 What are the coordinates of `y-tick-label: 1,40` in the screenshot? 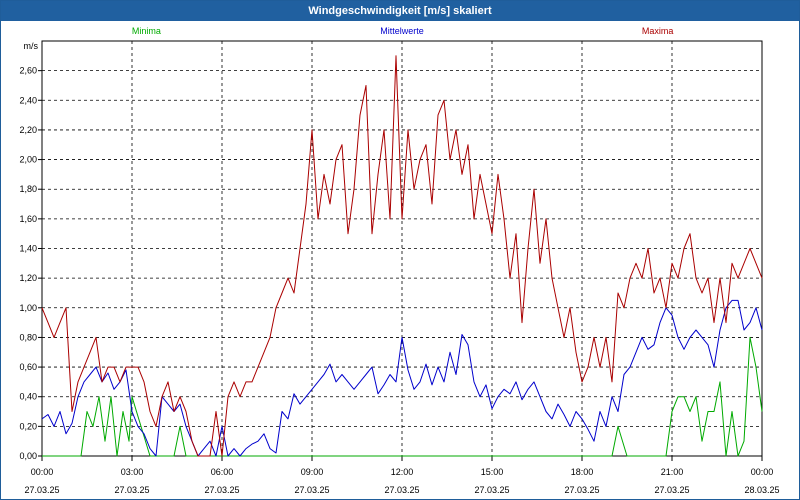 It's located at (28, 249).